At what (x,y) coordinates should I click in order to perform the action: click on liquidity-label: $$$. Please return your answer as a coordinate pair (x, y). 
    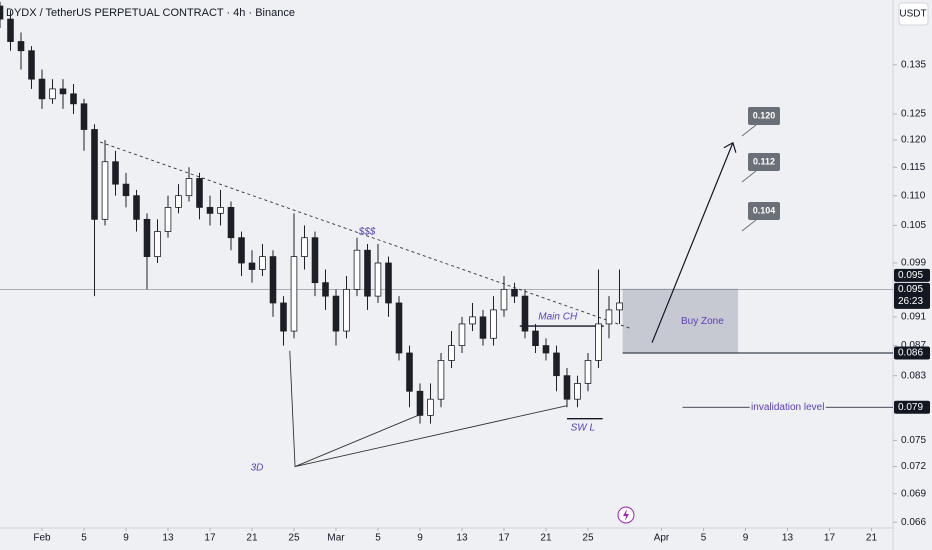
    Looking at the image, I should click on (367, 232).